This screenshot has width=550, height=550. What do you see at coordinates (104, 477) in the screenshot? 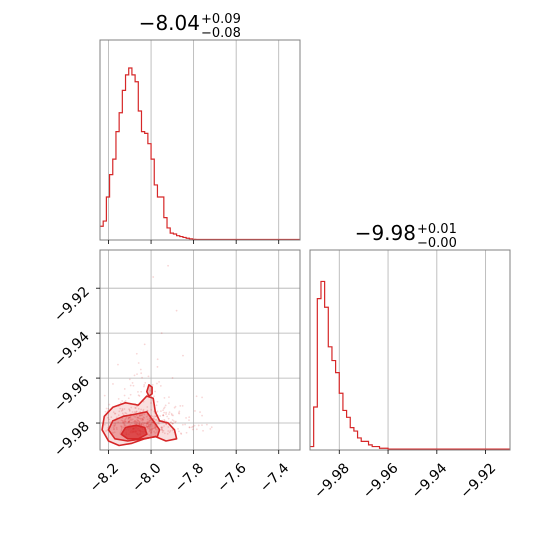
I see `panel-3-x-tick-label-0: −8.2` at bounding box center [104, 477].